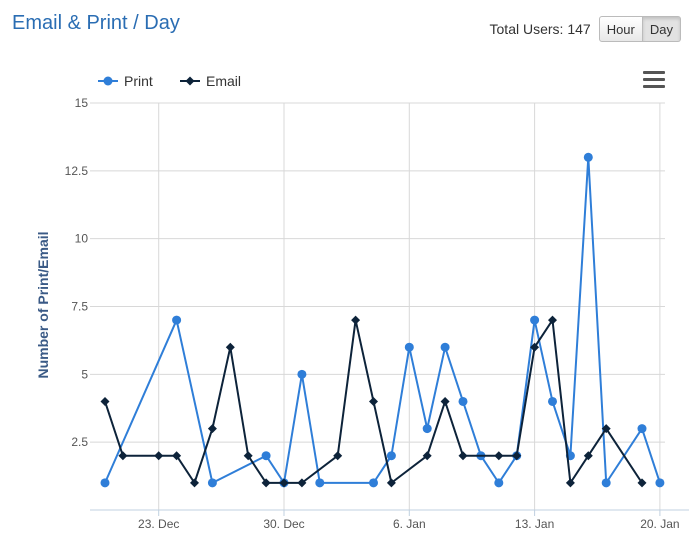 This screenshot has height=557, width=689. What do you see at coordinates (540, 29) in the screenshot?
I see `total-users-label: Total Users: 147` at bounding box center [540, 29].